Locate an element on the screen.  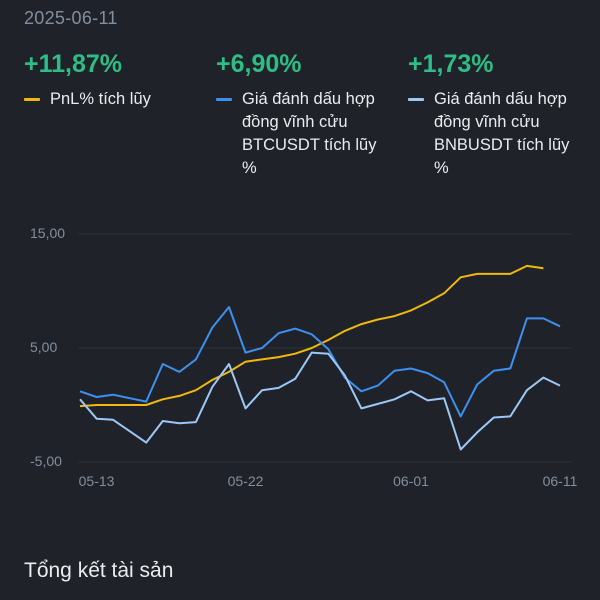
pnl-stat: +11,87% PnL% tích lũy is located at coordinates (114, 80).